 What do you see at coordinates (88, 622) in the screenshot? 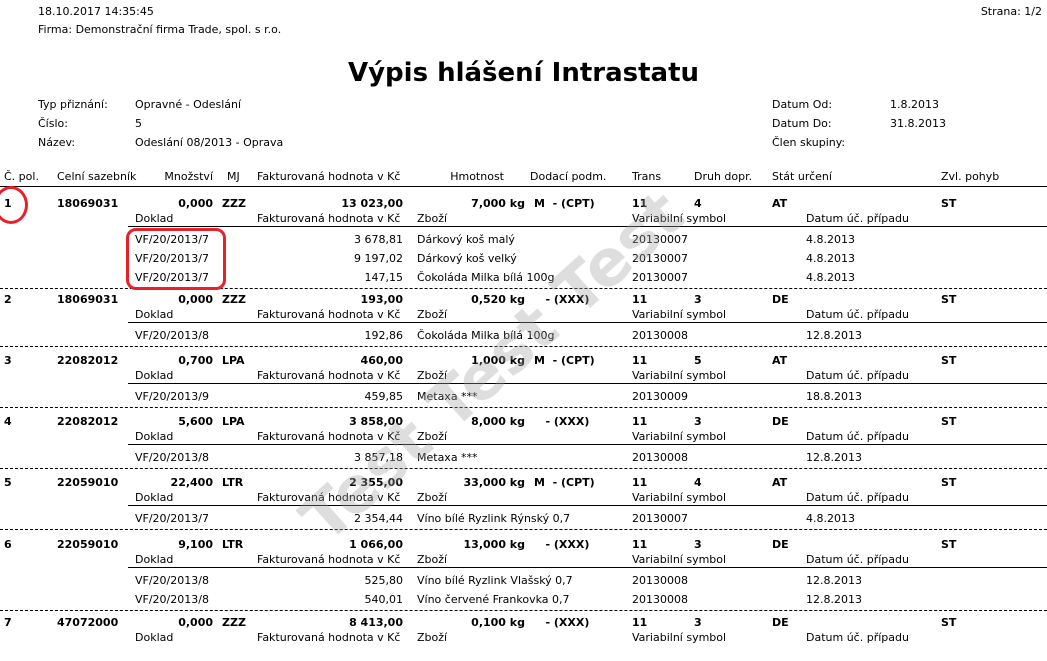
I see `item-tariff: 47072000` at bounding box center [88, 622].